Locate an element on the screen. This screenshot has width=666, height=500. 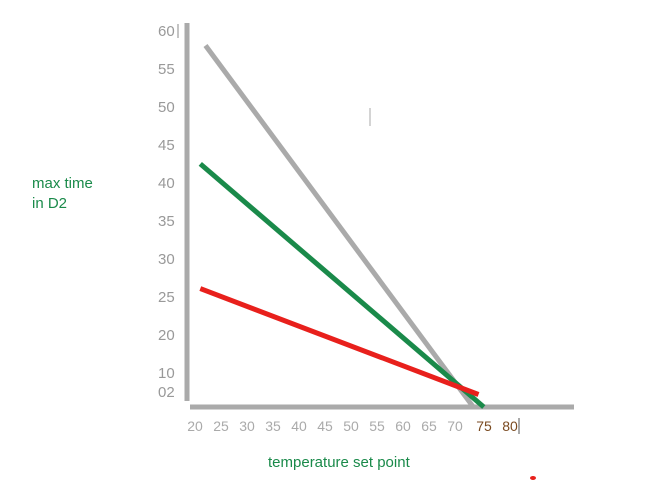
y-tick-label: 02 is located at coordinates (166, 392).